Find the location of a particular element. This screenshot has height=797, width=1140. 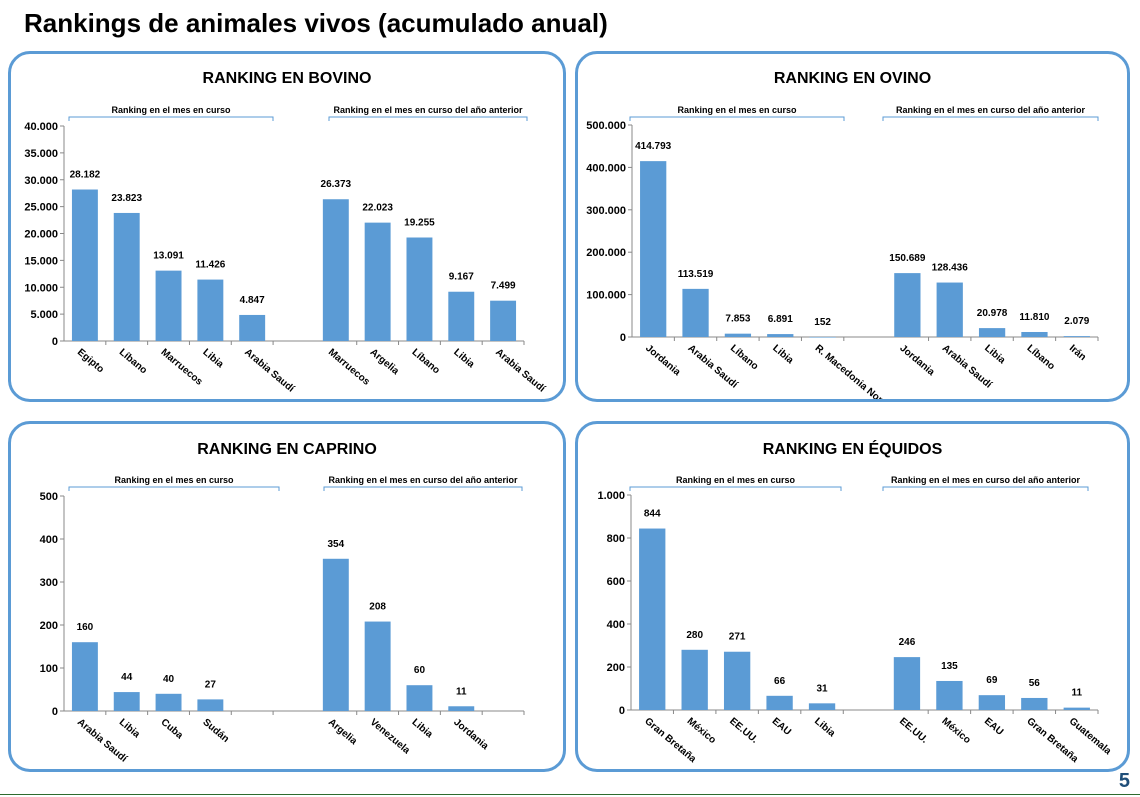

category-label: México is located at coordinates (955, 731).